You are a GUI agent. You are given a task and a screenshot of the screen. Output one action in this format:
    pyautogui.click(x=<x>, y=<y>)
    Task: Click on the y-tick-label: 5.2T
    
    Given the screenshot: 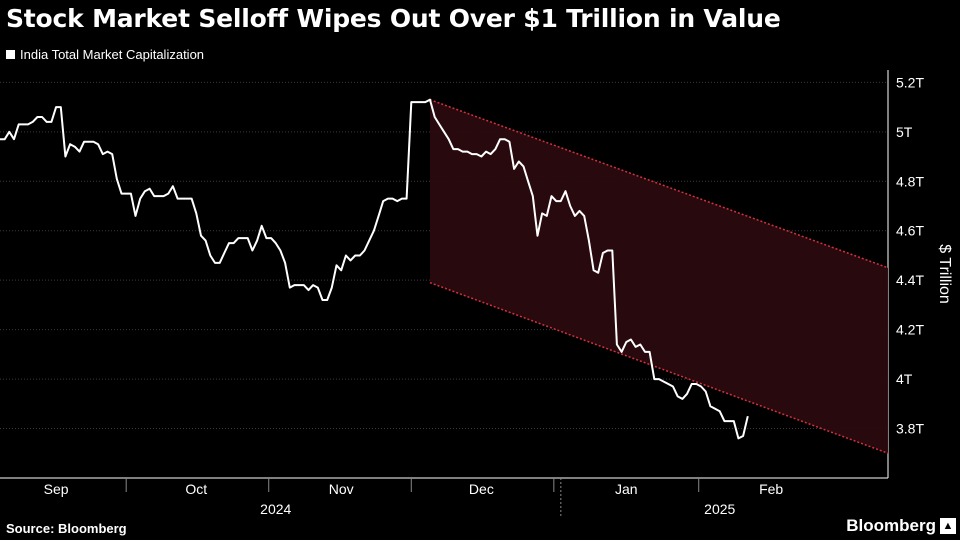 What is the action you would take?
    pyautogui.click(x=910, y=82)
    